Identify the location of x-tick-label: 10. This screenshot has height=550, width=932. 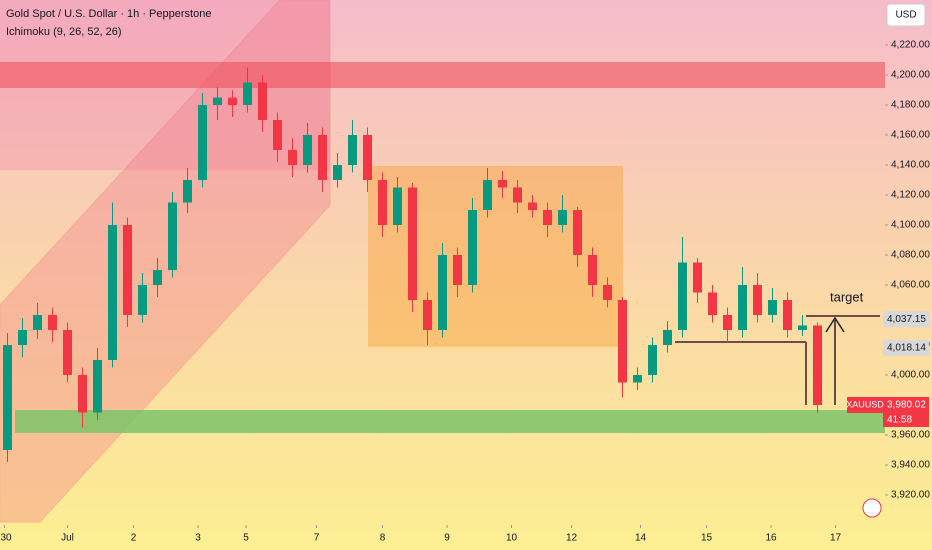
(512, 538).